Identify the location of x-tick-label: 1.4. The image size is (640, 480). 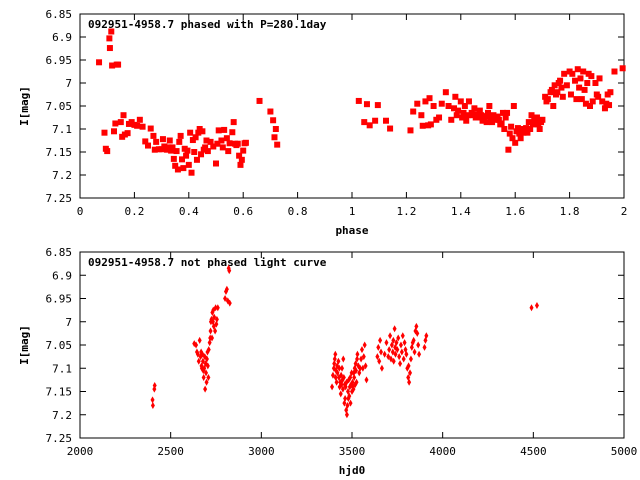
(461, 211).